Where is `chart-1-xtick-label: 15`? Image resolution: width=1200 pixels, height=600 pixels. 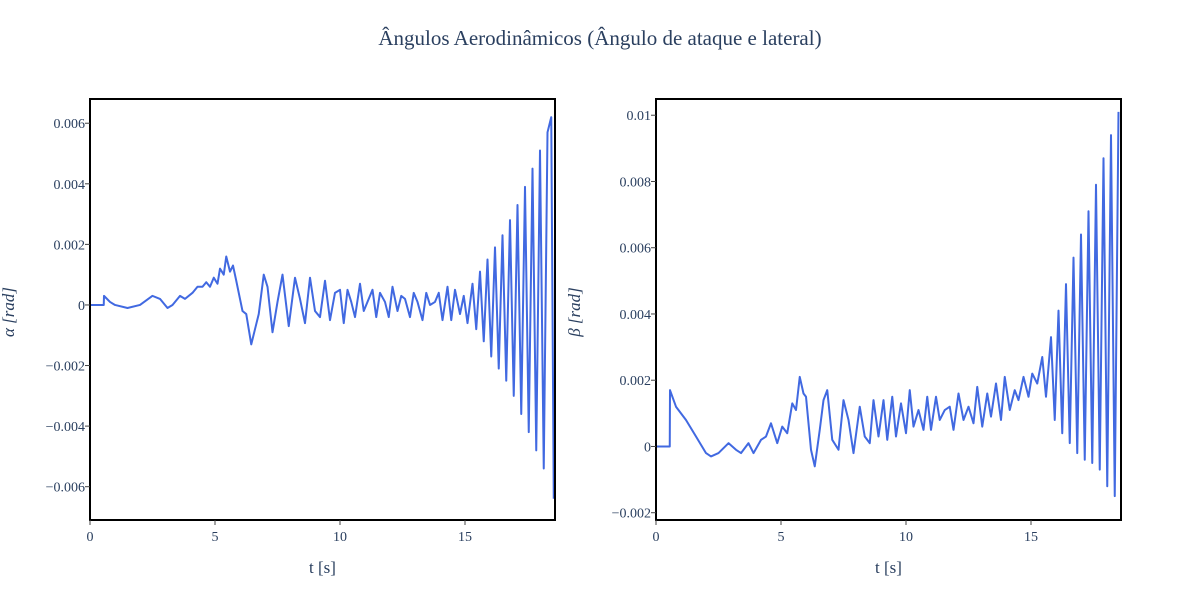
chart-1-xtick-label: 15 is located at coordinates (465, 537).